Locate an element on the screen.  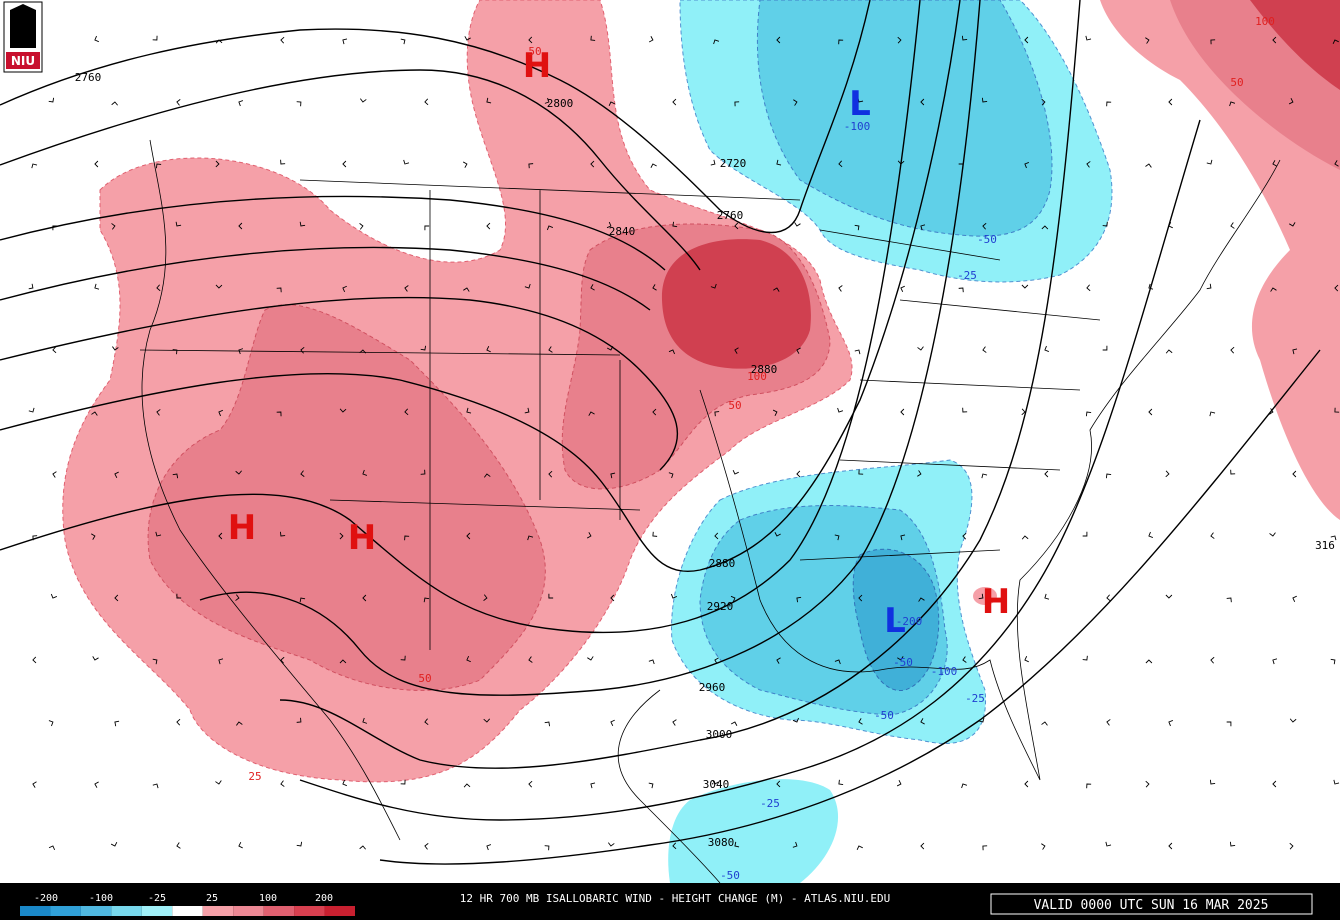
contour-label: 316 is located at coordinates (1325, 545).